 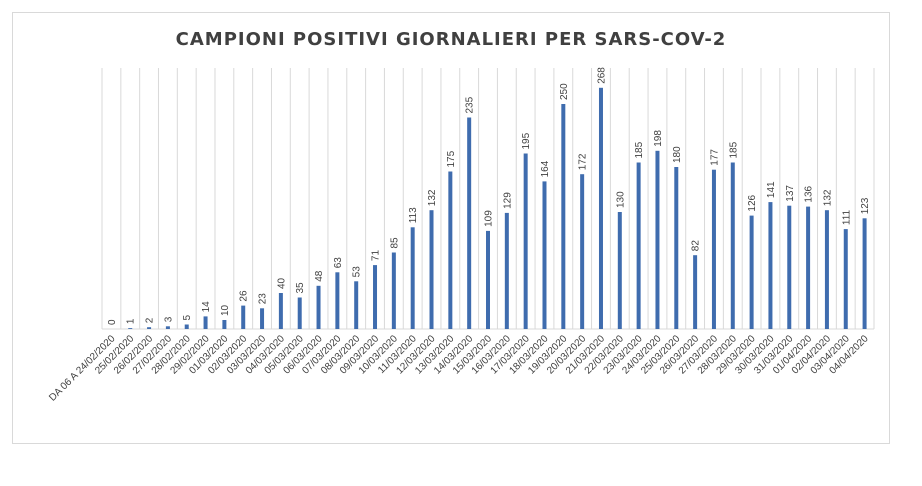 I want to click on data-label: 123, so click(x=865, y=205).